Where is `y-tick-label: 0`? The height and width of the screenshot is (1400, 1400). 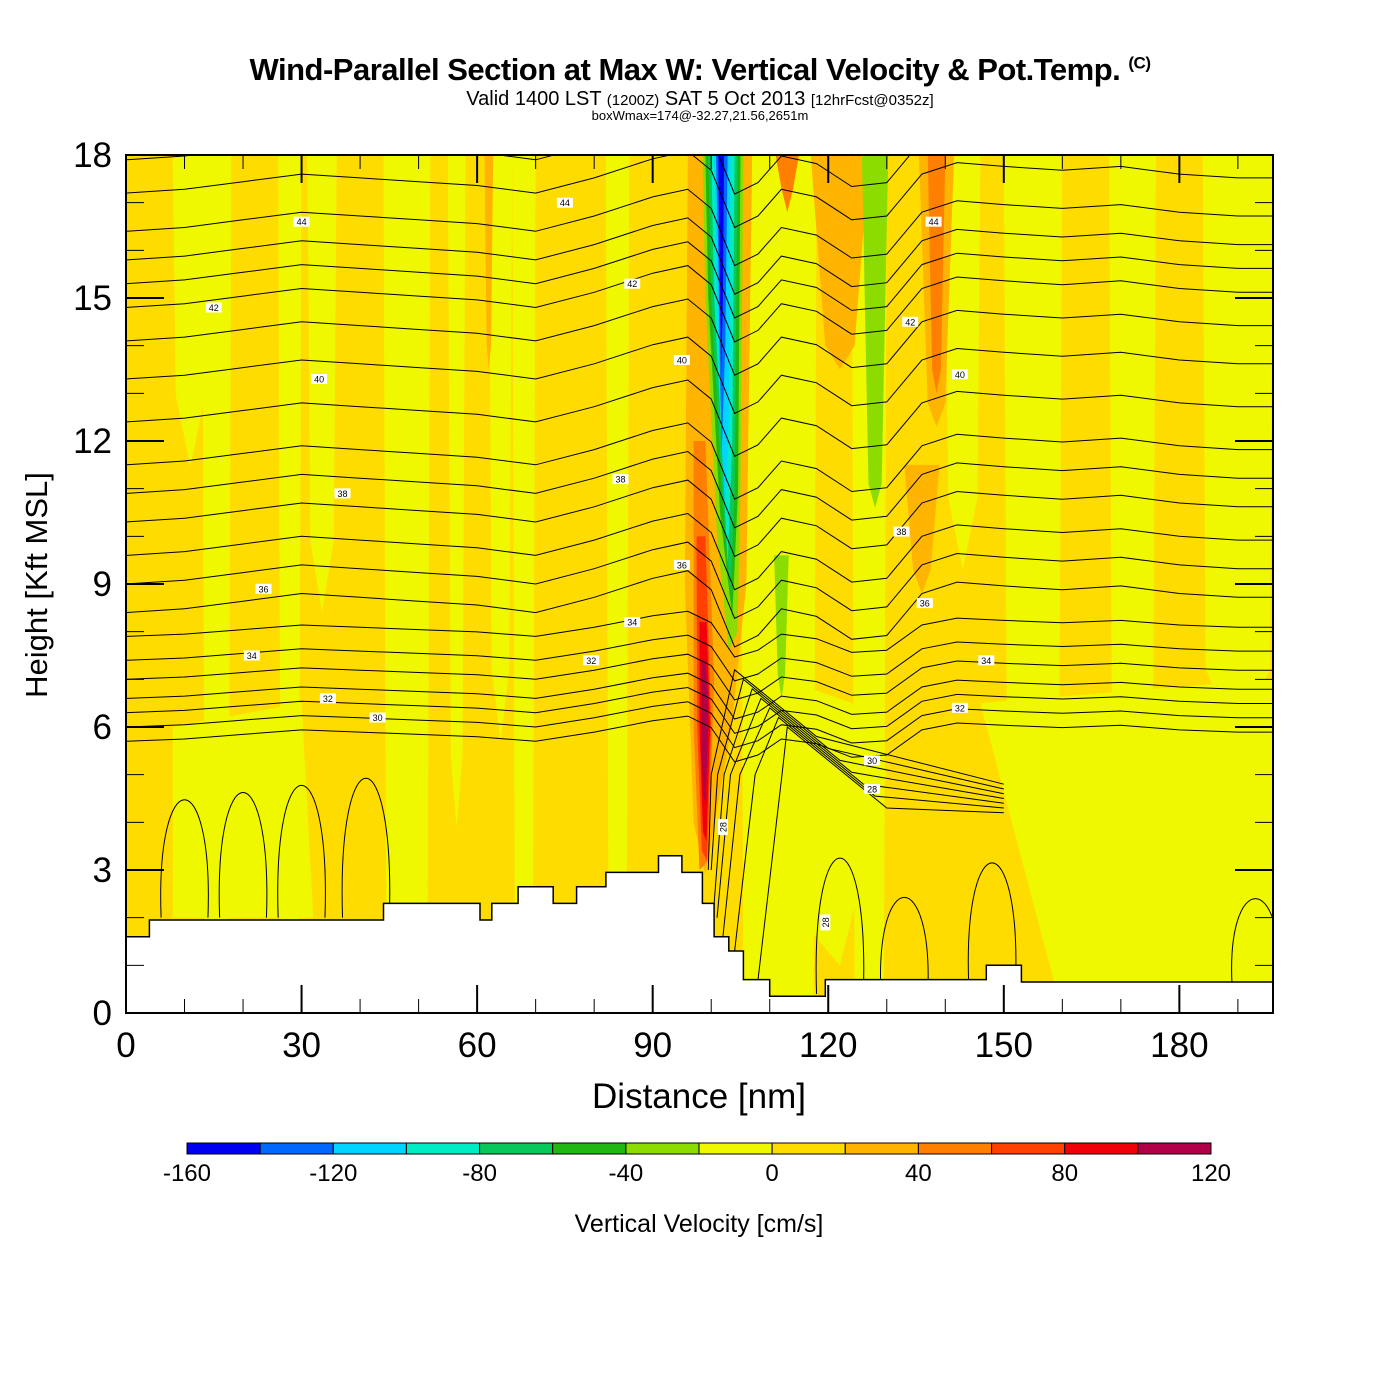 y-tick-label: 0 is located at coordinates (102, 1013).